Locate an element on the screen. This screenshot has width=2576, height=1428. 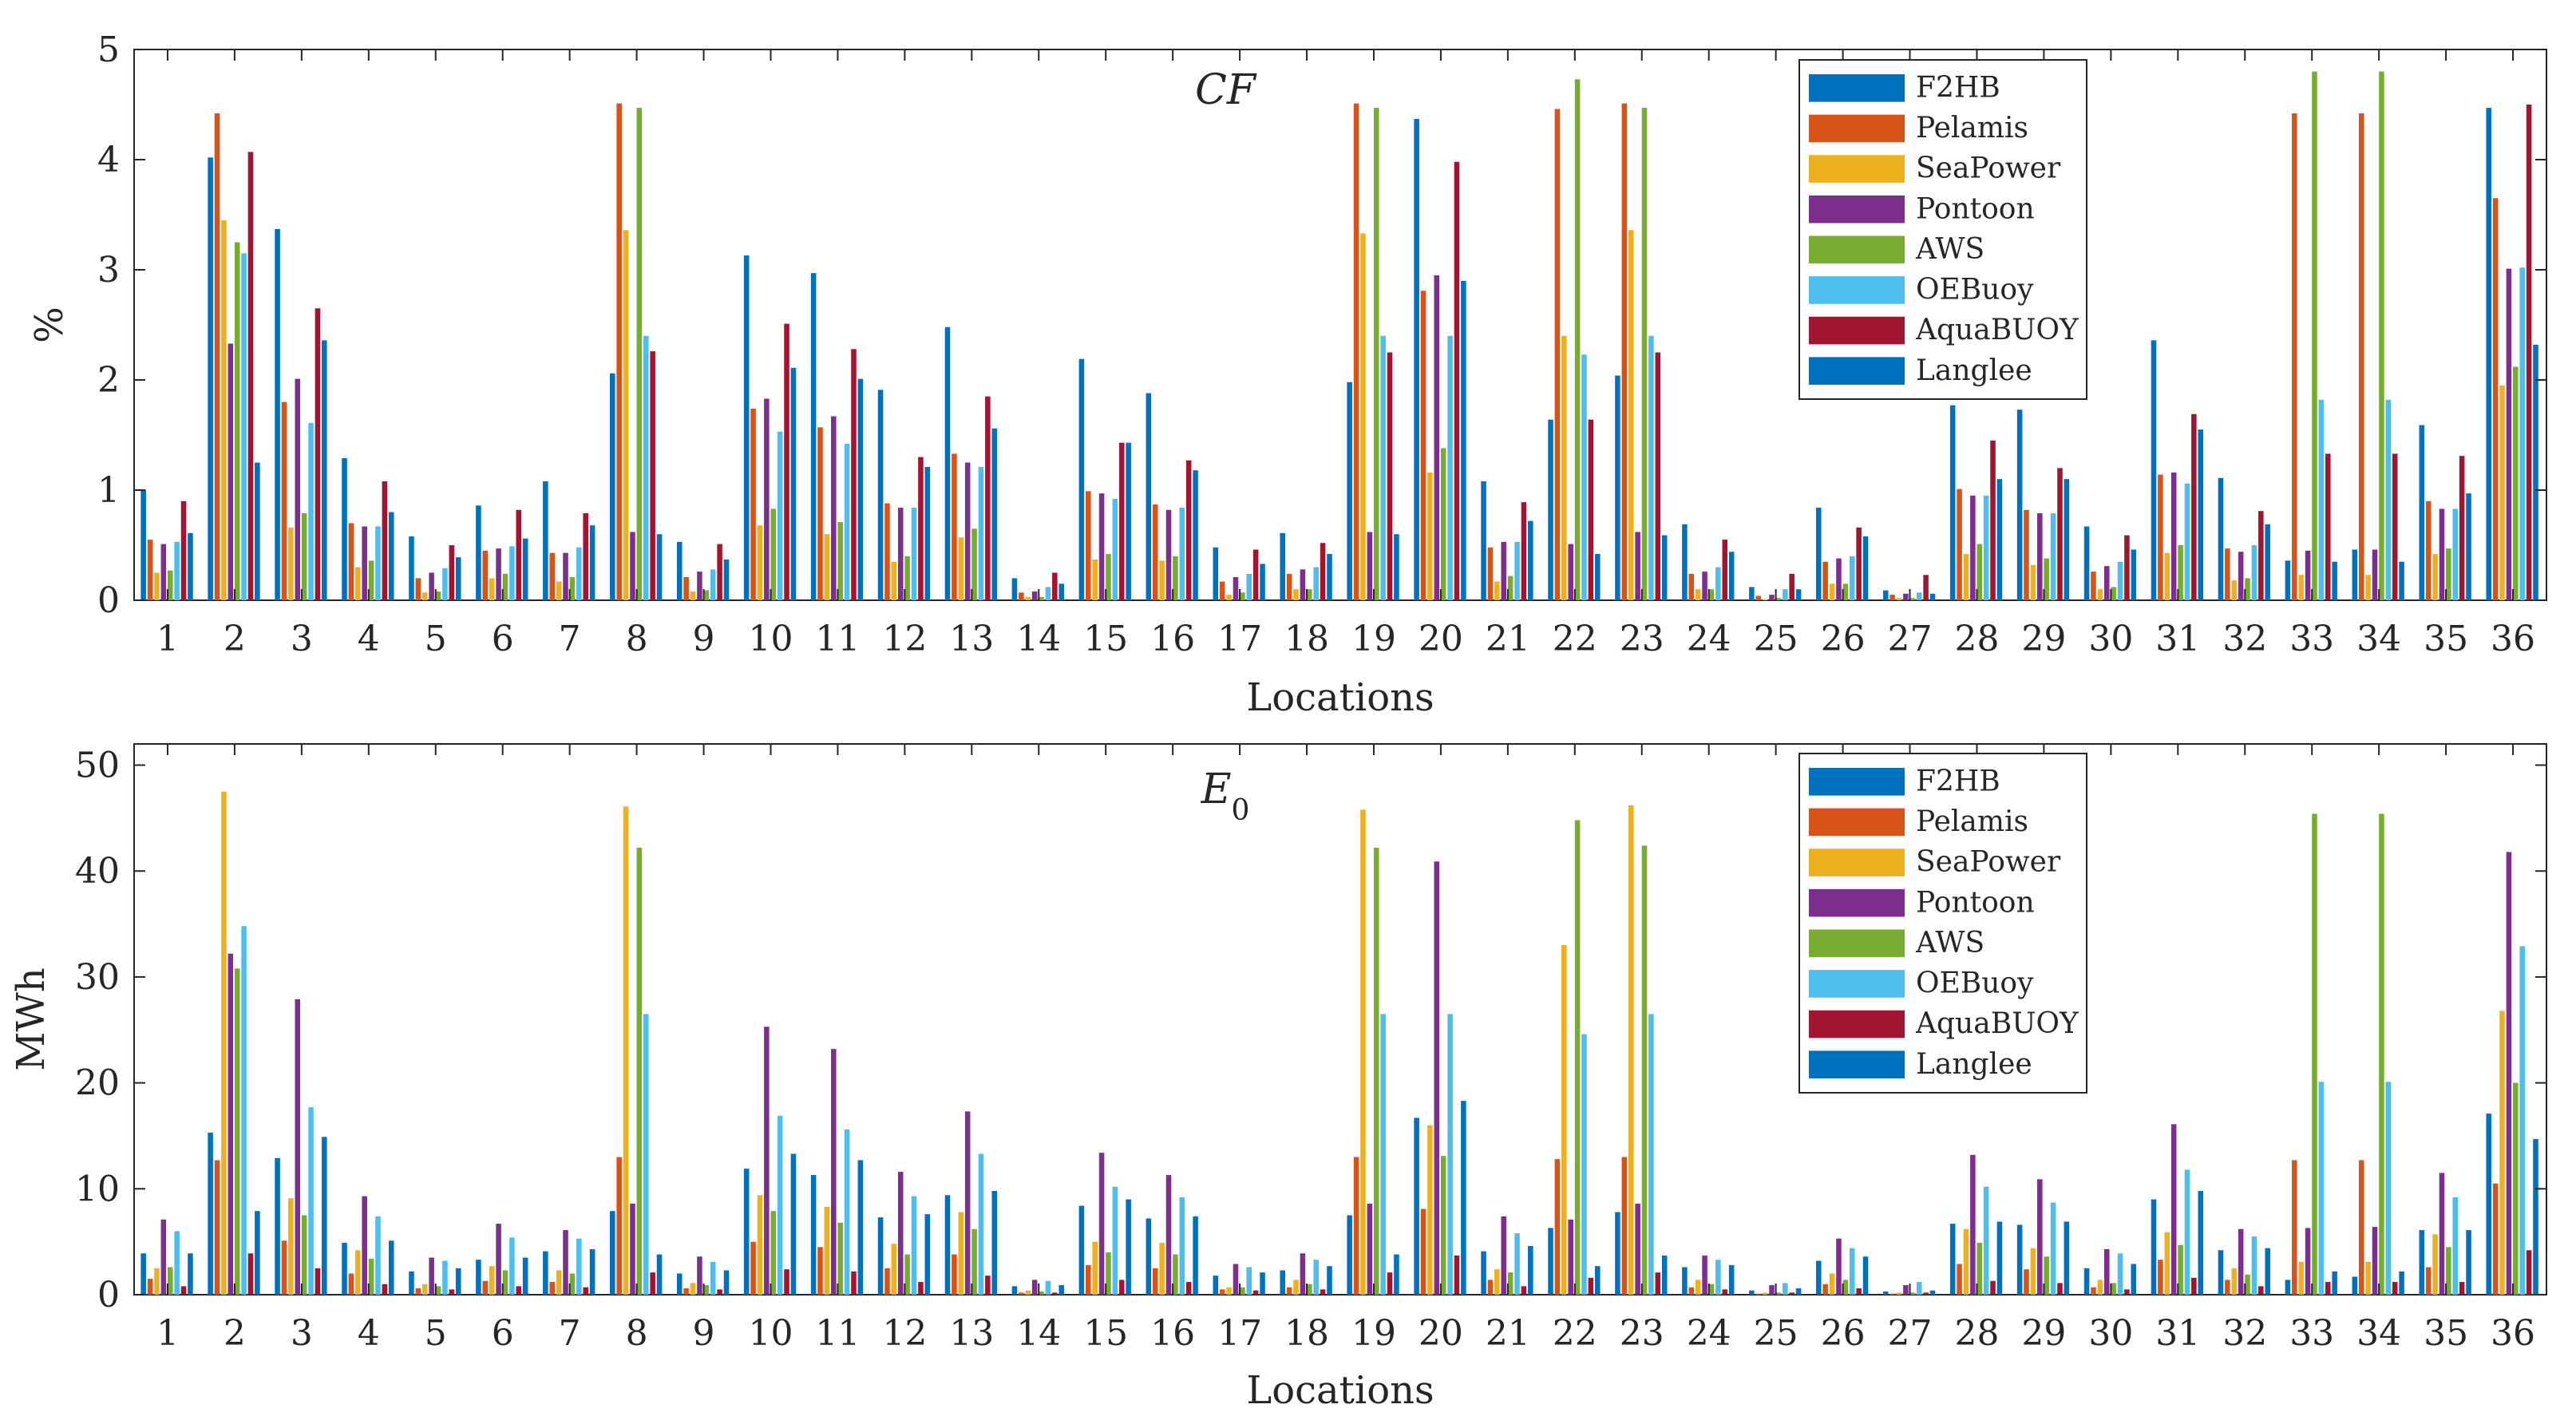
legend-swatch-aquabuoy is located at coordinates (1857, 1024).